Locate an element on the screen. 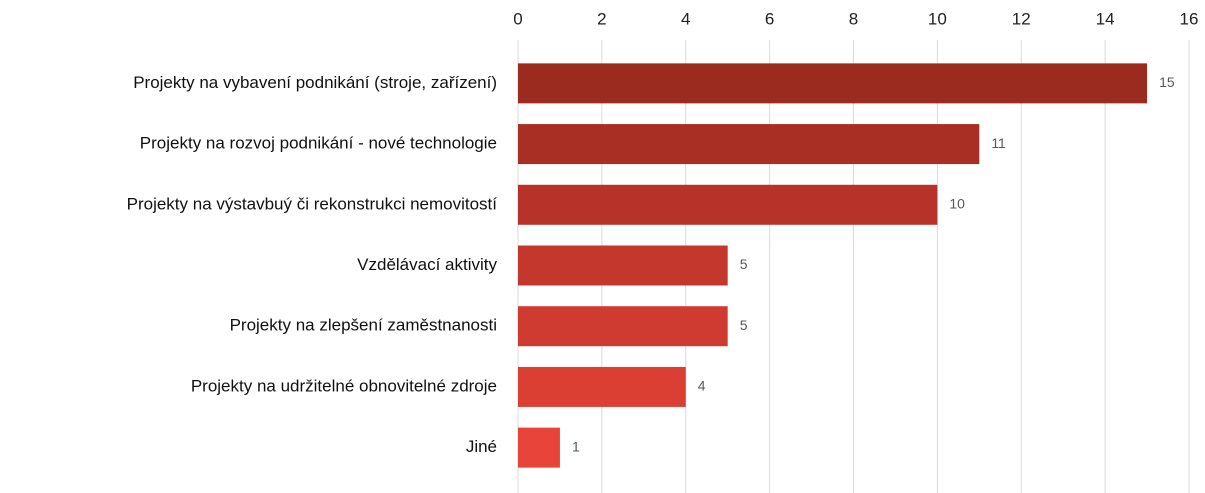 The width and height of the screenshot is (1205, 493). x-tick-label: 6 is located at coordinates (769, 18).